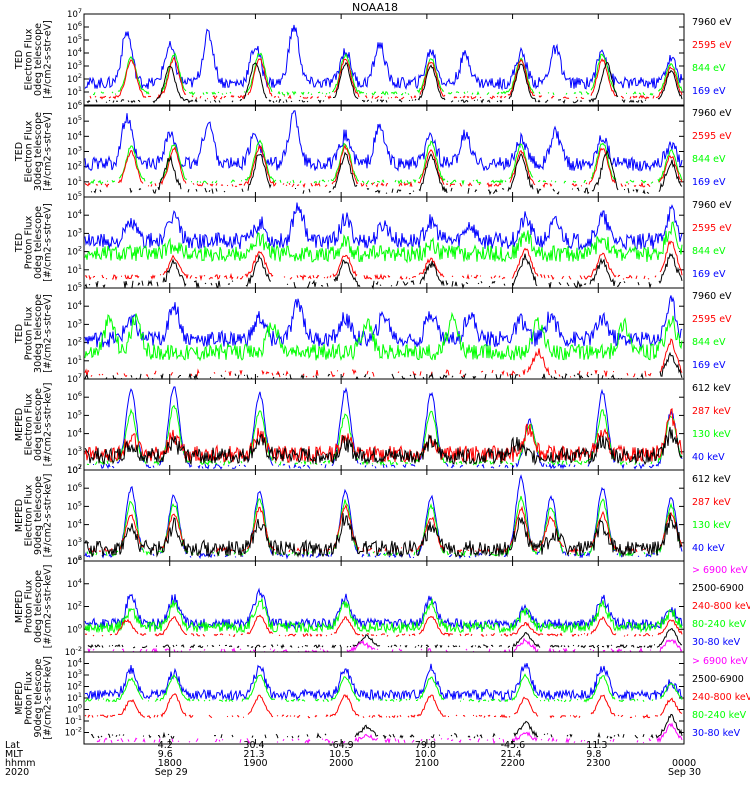 Image resolution: width=750 pixels, height=800 pixels. I want to click on x-tick-label: 2100, so click(427, 763).